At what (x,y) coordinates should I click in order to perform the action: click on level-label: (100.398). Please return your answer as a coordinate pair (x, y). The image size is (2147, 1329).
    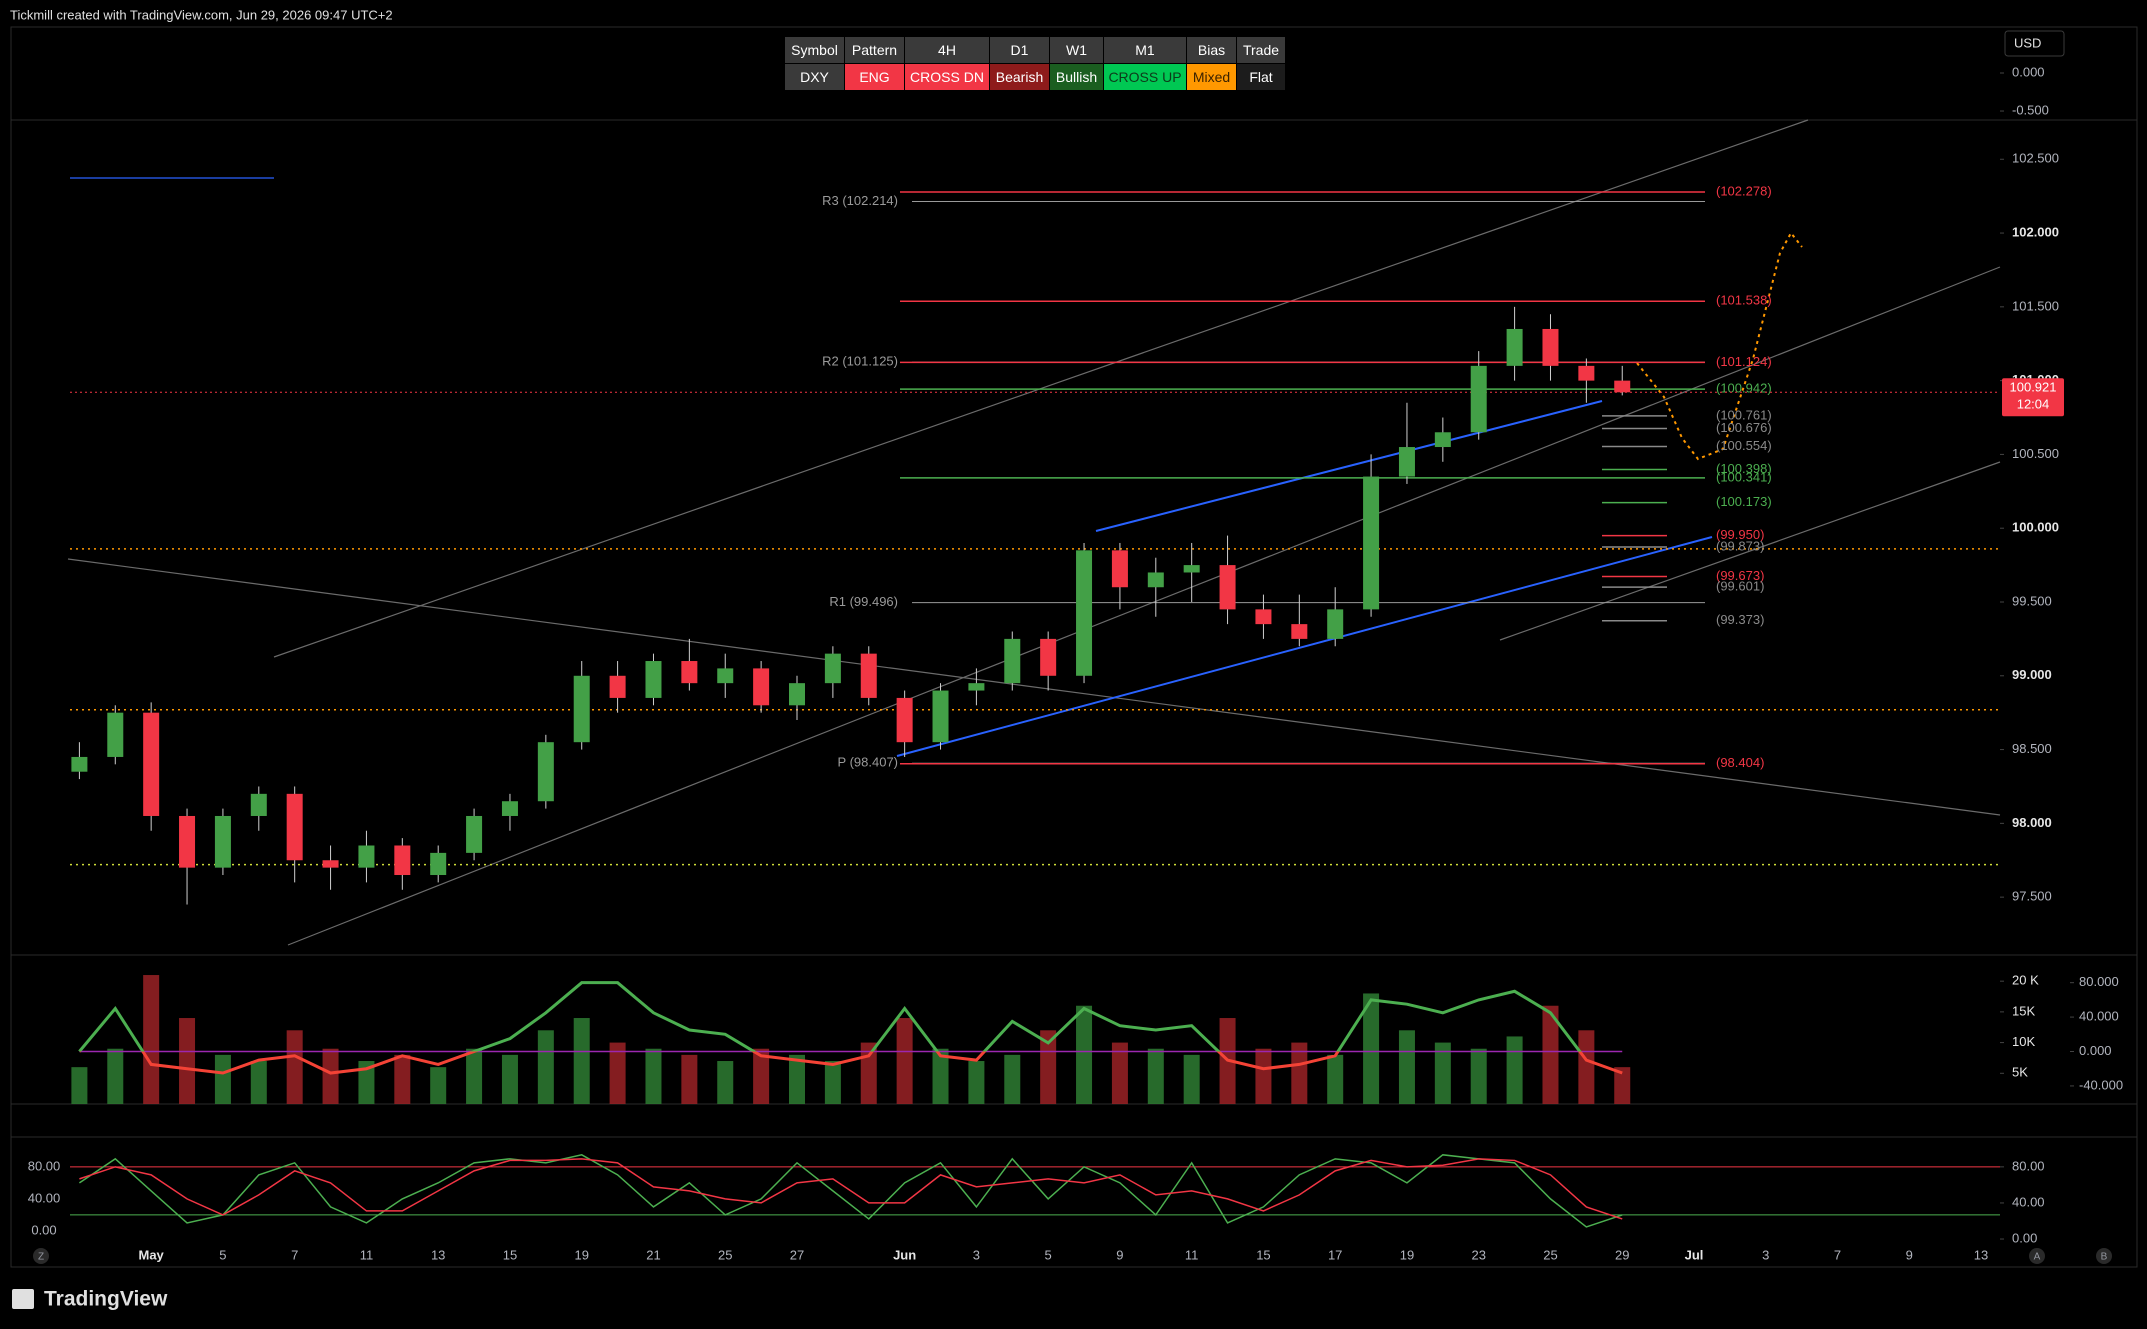
    Looking at the image, I should click on (1744, 468).